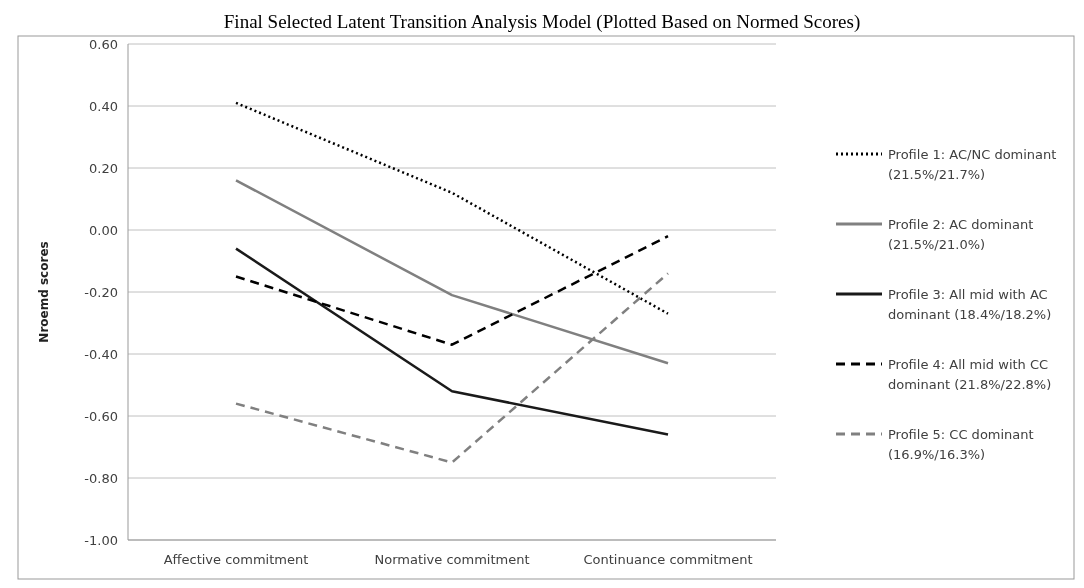  Describe the element at coordinates (44, 292) in the screenshot. I see `y-axis-title: Nroemd scores` at that location.